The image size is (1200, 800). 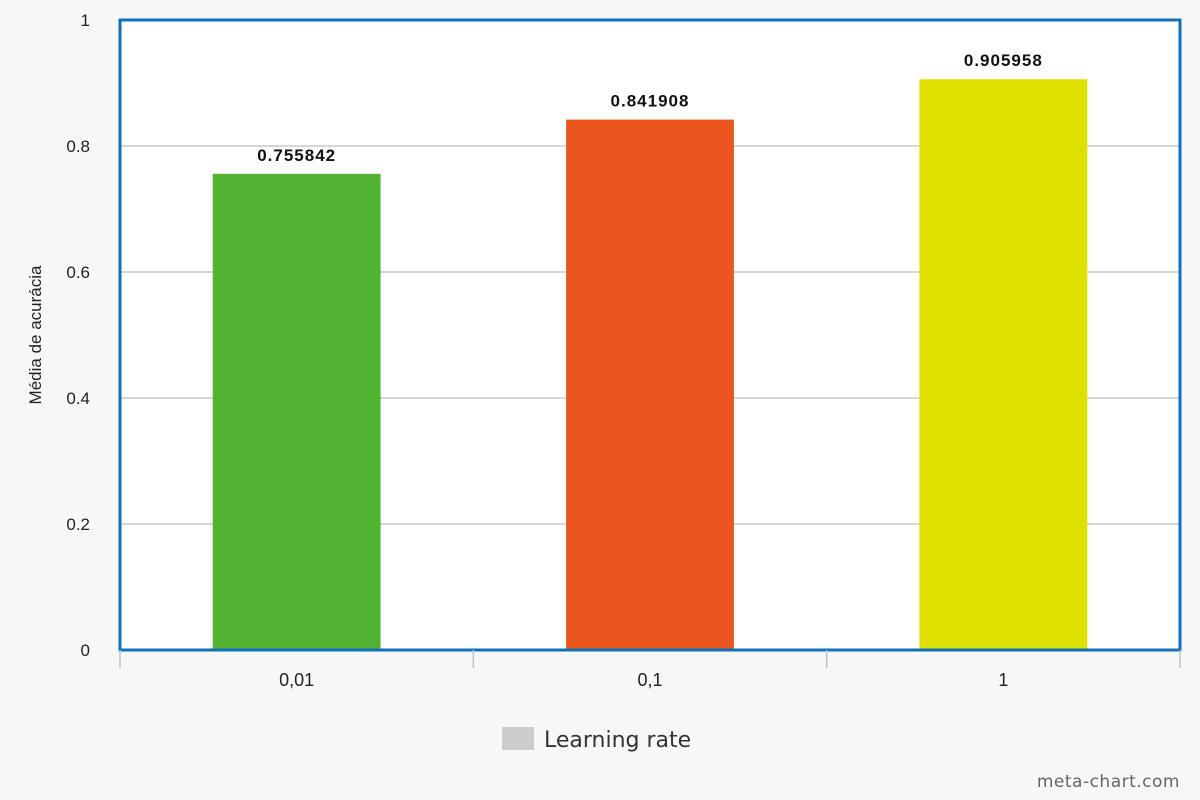 I want to click on y-axis-tick-labels: 0 0.2 0.4 0.6 0.8 1, so click(x=78, y=335).